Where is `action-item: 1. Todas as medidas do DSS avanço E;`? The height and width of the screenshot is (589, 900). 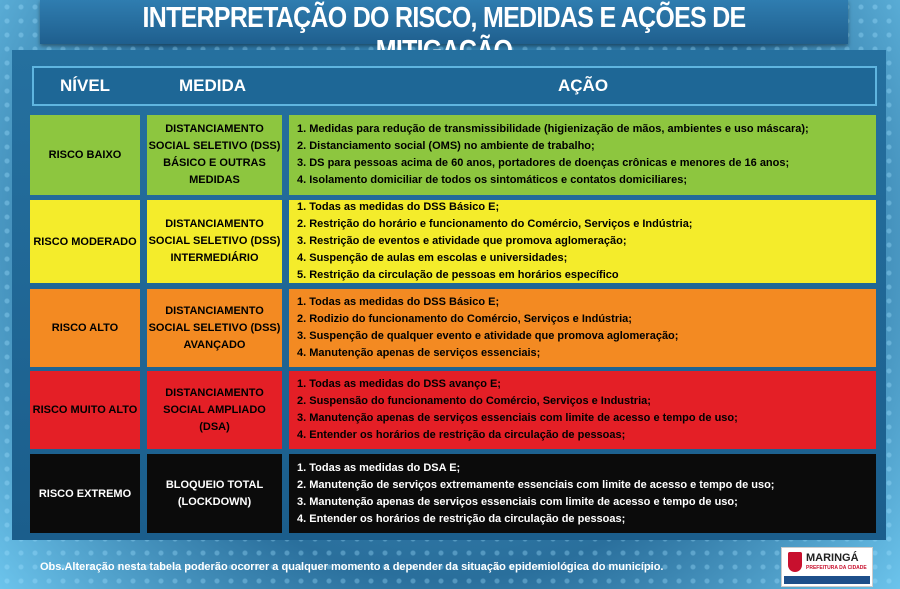
action-item: 1. Todas as medidas do DSS avanço E; is located at coordinates (399, 384).